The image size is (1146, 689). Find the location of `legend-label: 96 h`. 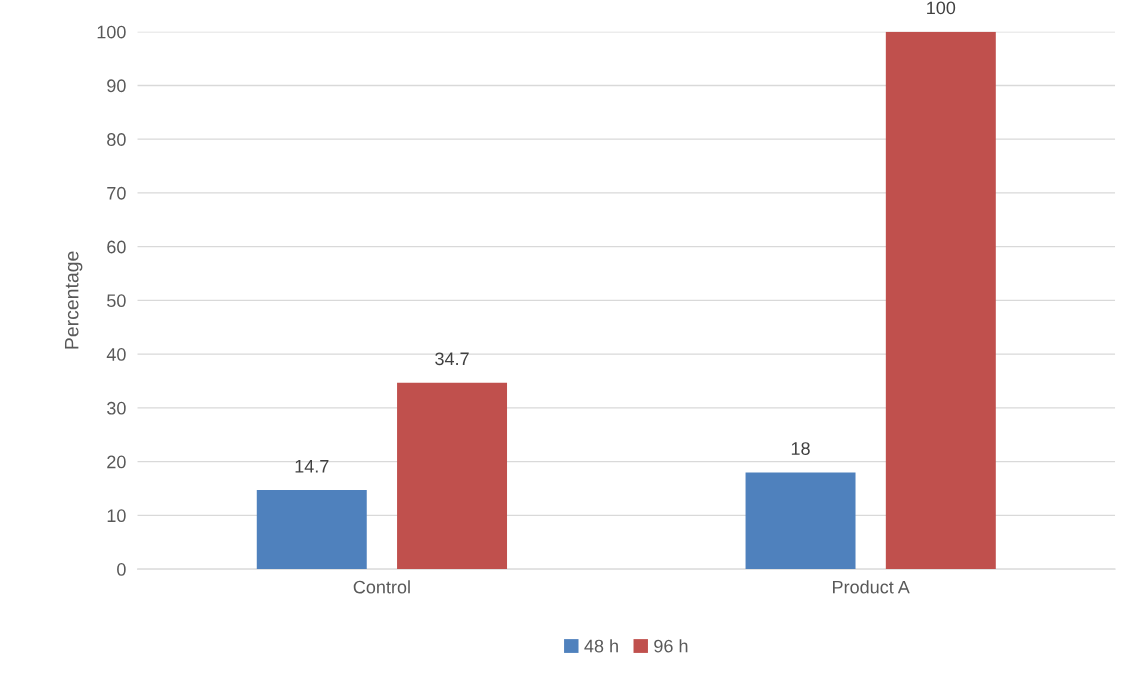

legend-label: 96 h is located at coordinates (671, 646).